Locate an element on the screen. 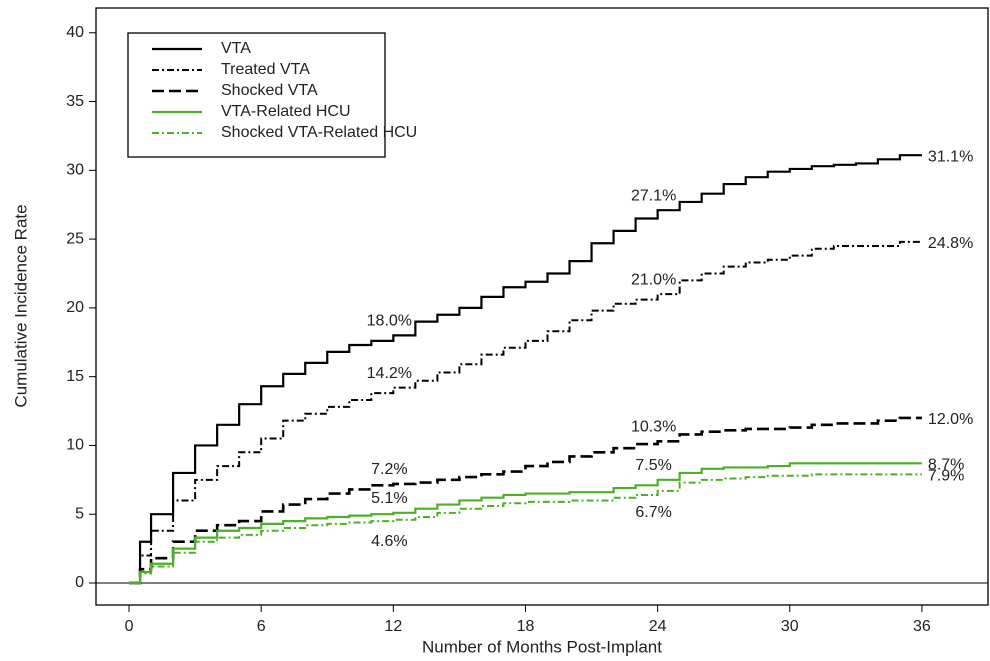  data-label: 7.2% is located at coordinates (389, 469).